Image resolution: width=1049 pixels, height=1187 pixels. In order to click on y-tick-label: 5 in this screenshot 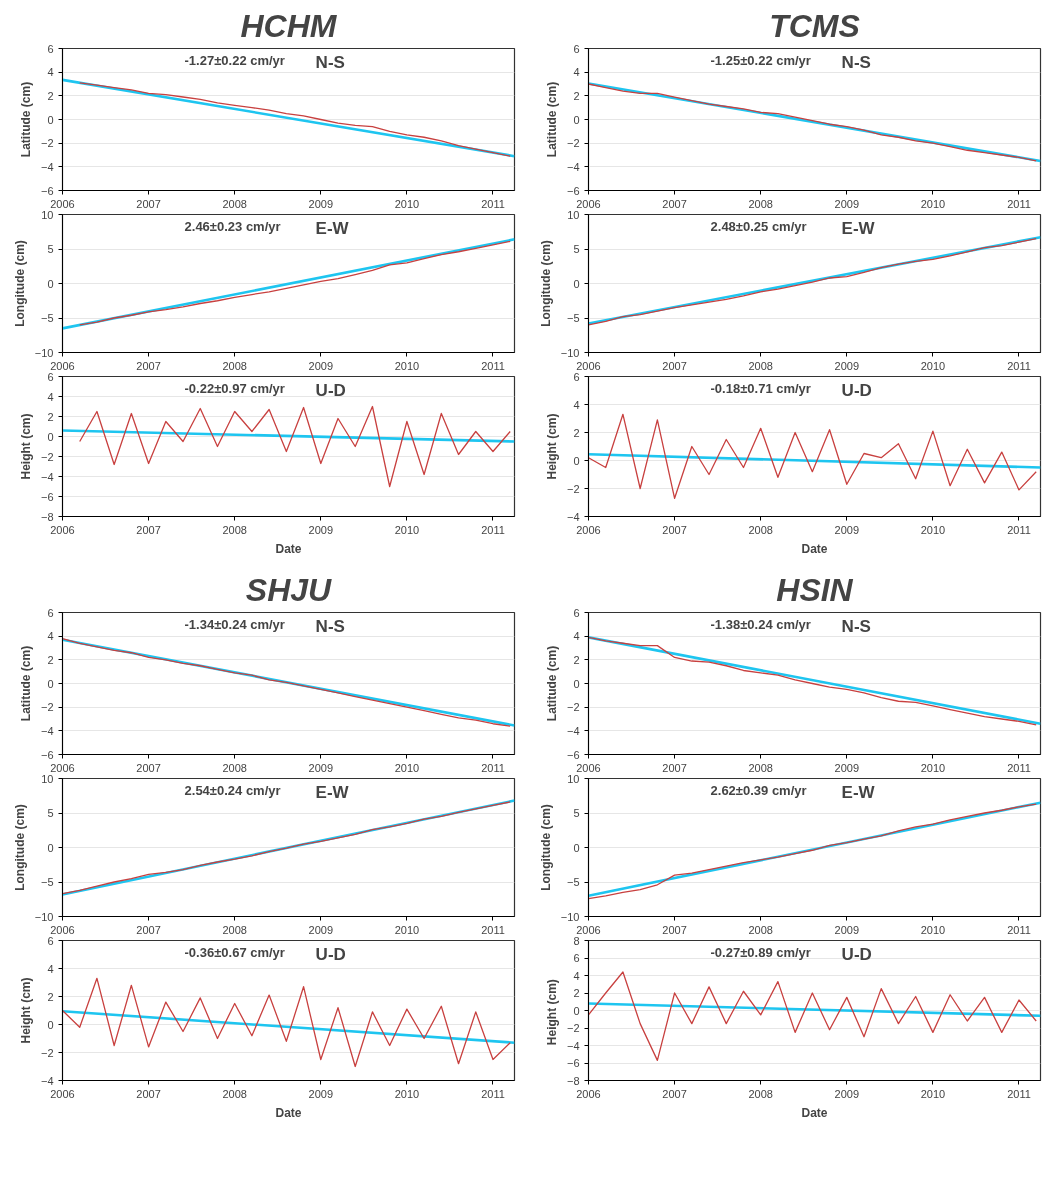, I will do `click(50, 249)`.